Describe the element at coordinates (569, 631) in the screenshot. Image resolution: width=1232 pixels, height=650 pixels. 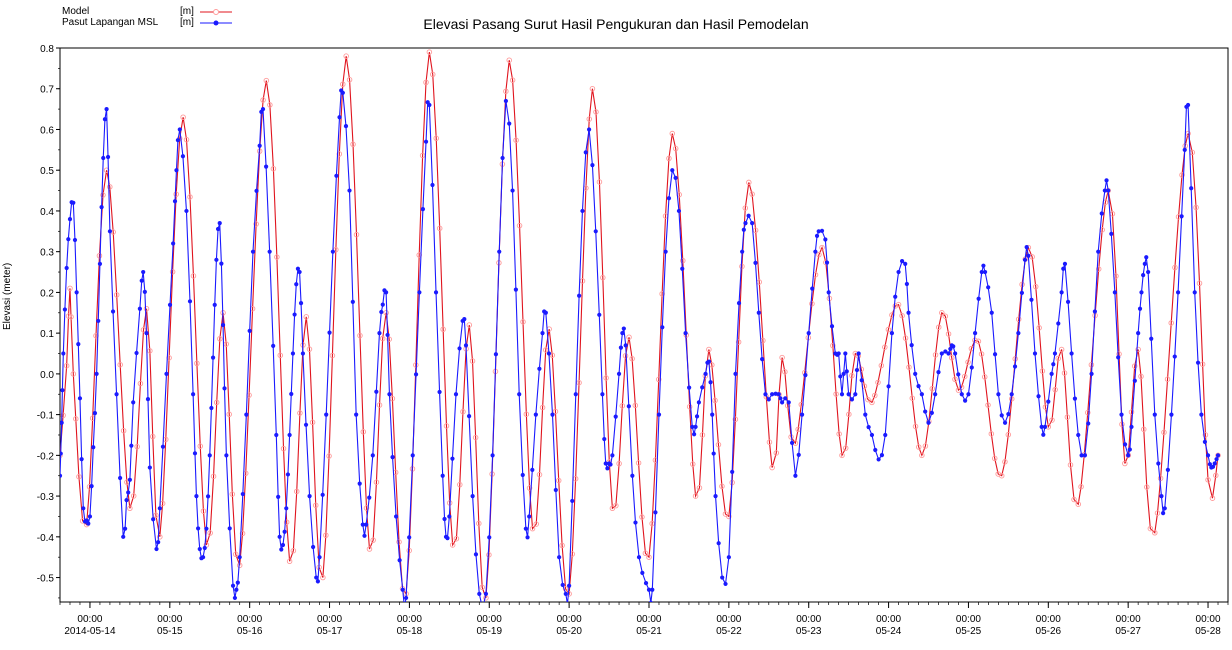
I see `x-tick-label-date: 05-20` at that location.